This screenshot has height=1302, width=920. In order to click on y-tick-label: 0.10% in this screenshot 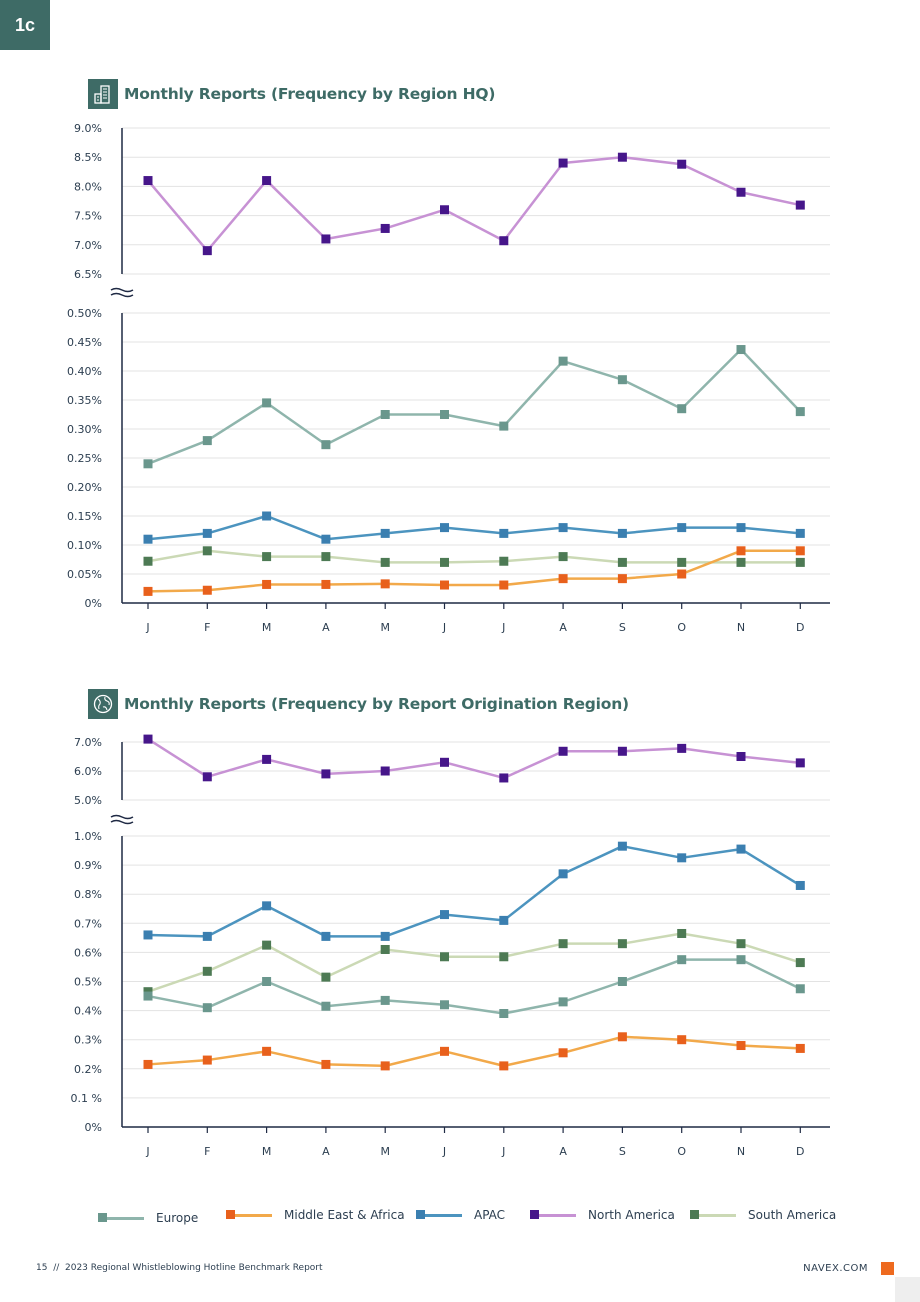, I will do `click(84, 545)`.